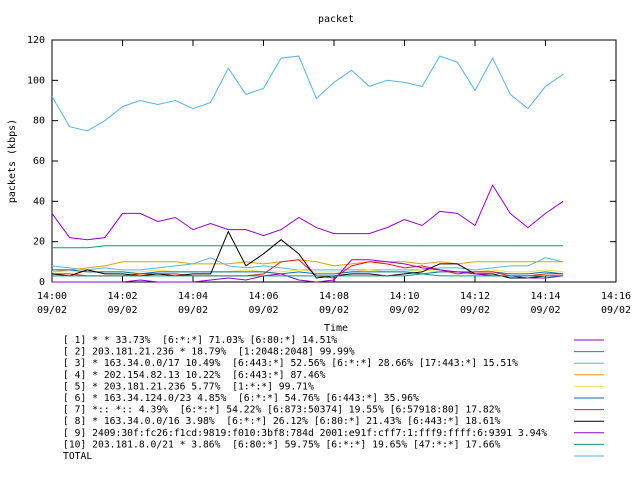  What do you see at coordinates (193, 296) in the screenshot?
I see `x-tick-label: 14:04` at bounding box center [193, 296].